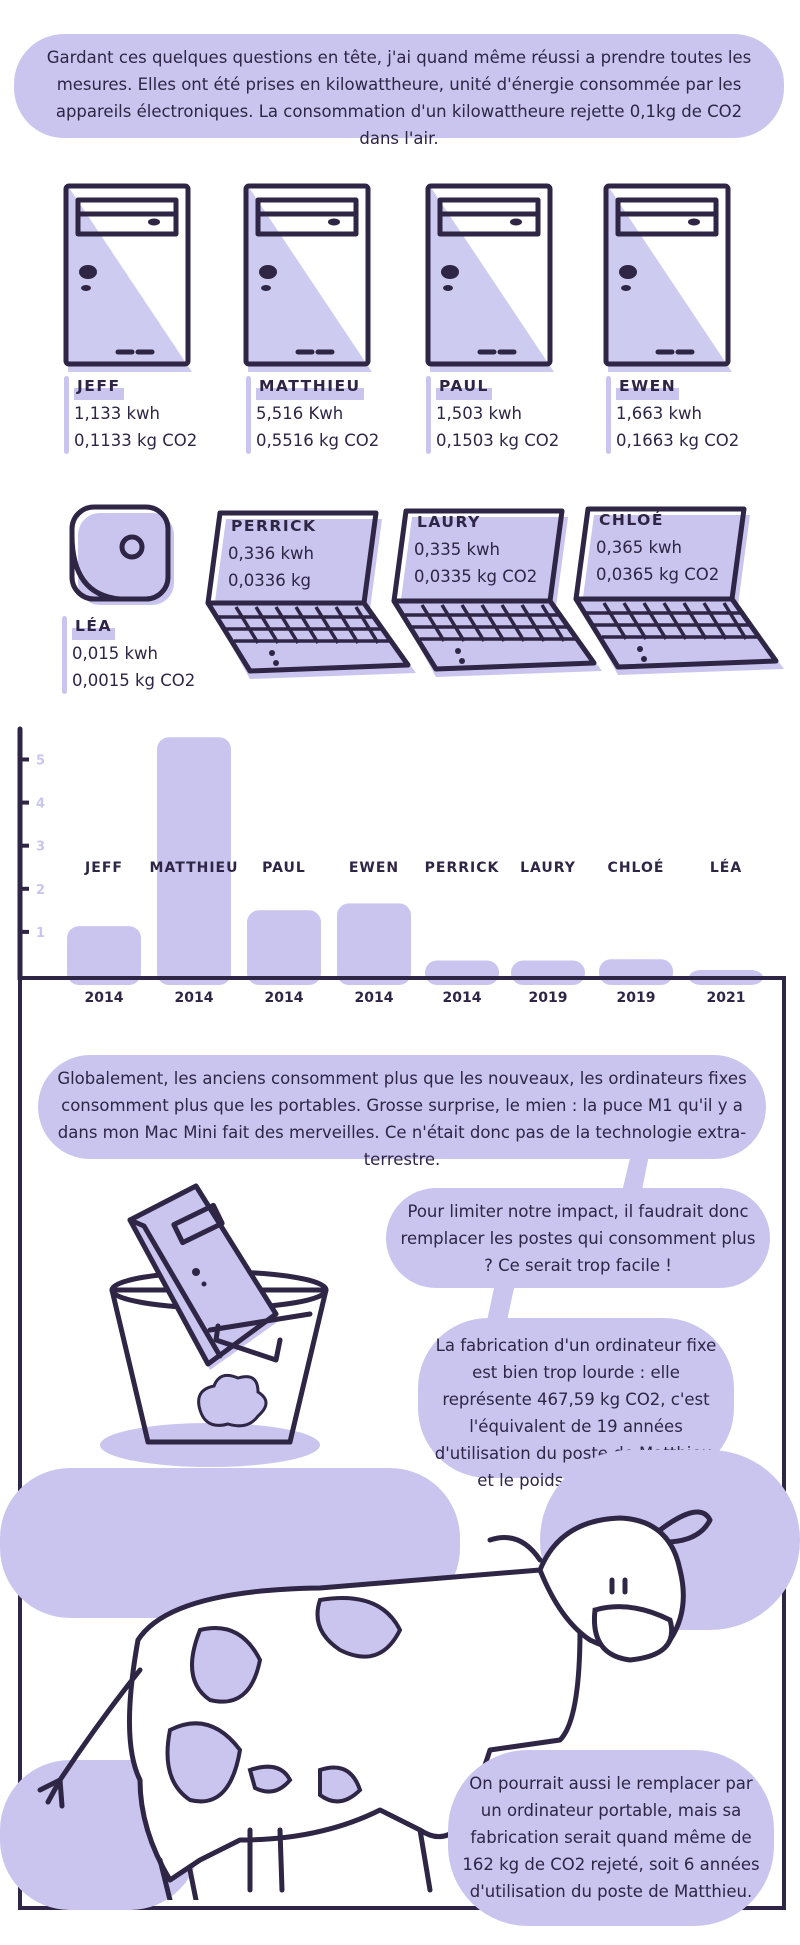 Image resolution: width=800 pixels, height=1945 pixels. I want to click on category-label: JEFF, so click(103, 868).